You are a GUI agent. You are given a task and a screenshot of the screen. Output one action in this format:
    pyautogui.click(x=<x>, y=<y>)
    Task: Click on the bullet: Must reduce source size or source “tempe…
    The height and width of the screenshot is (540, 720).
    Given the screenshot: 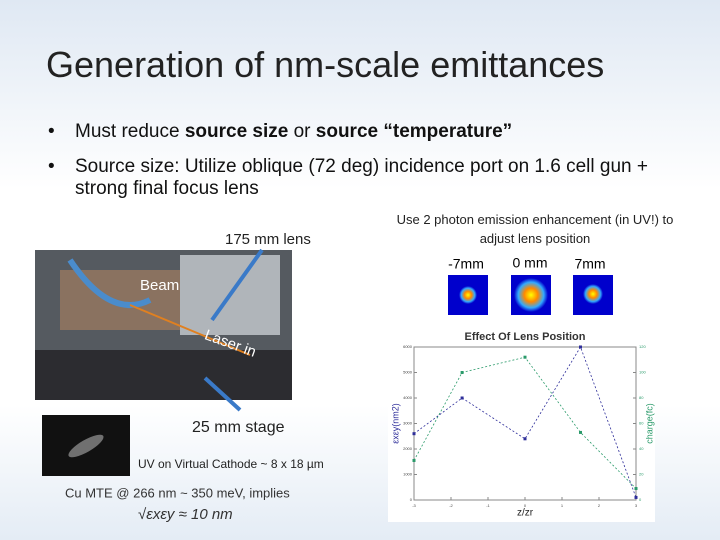 What is the action you would take?
    pyautogui.click(x=381, y=132)
    